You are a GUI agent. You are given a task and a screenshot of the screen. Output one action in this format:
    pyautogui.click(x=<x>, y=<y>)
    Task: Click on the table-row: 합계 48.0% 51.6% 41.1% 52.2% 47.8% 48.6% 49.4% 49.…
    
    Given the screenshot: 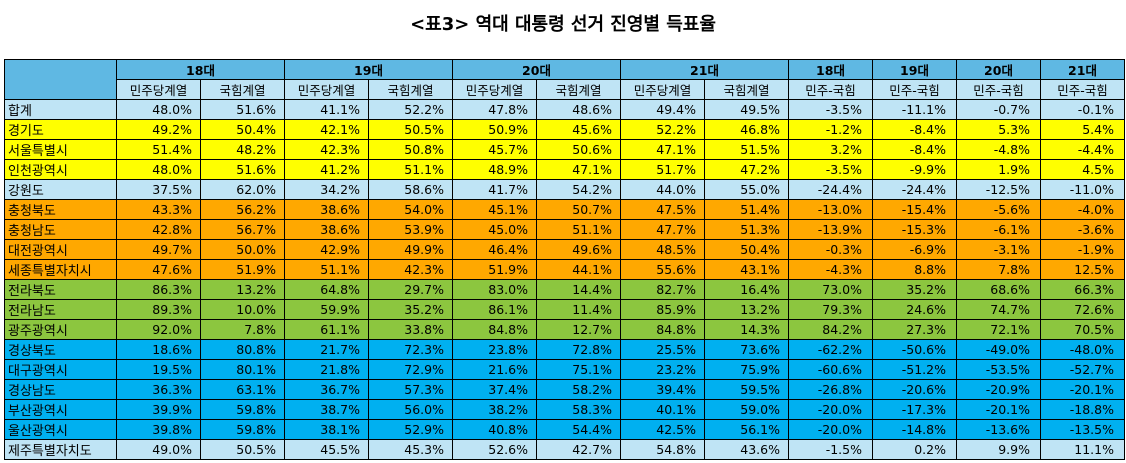 What is the action you would take?
    pyautogui.click(x=564, y=109)
    